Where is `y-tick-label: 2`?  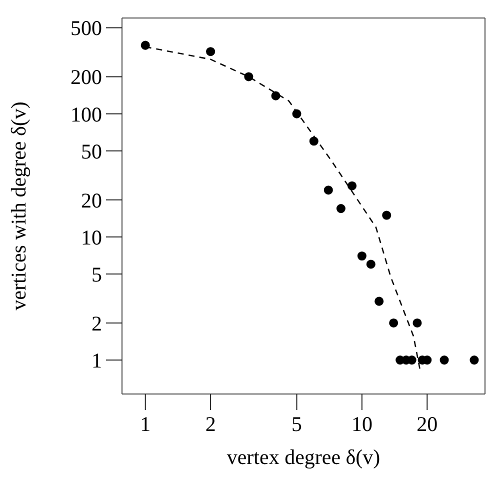 y-tick-label: 2 is located at coordinates (97, 323).